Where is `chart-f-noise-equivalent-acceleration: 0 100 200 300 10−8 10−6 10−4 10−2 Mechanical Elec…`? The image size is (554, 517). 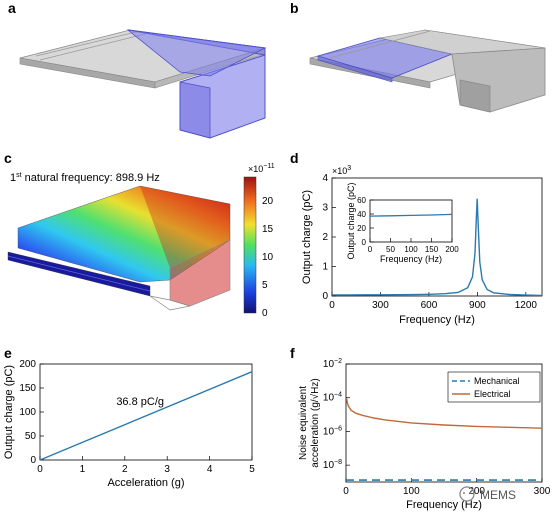 chart-f-noise-equivalent-acceleration: 0 100 200 300 10−8 10−6 10−4 10−2 Mechanical Elec… is located at coordinates (424, 434).